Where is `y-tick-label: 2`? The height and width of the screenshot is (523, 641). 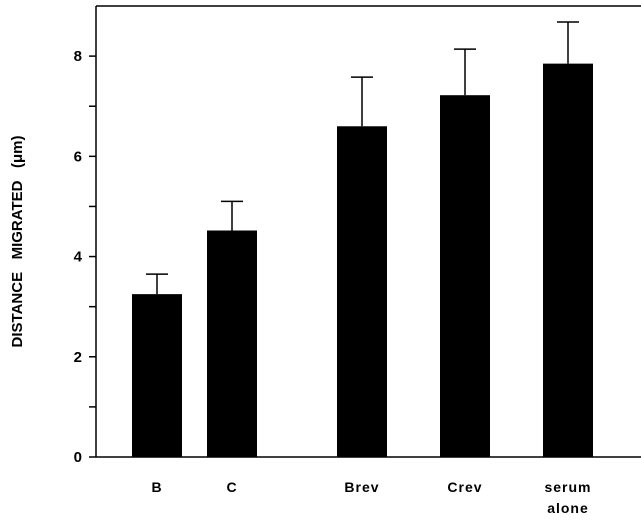
y-tick-label: 2 is located at coordinates (78, 357).